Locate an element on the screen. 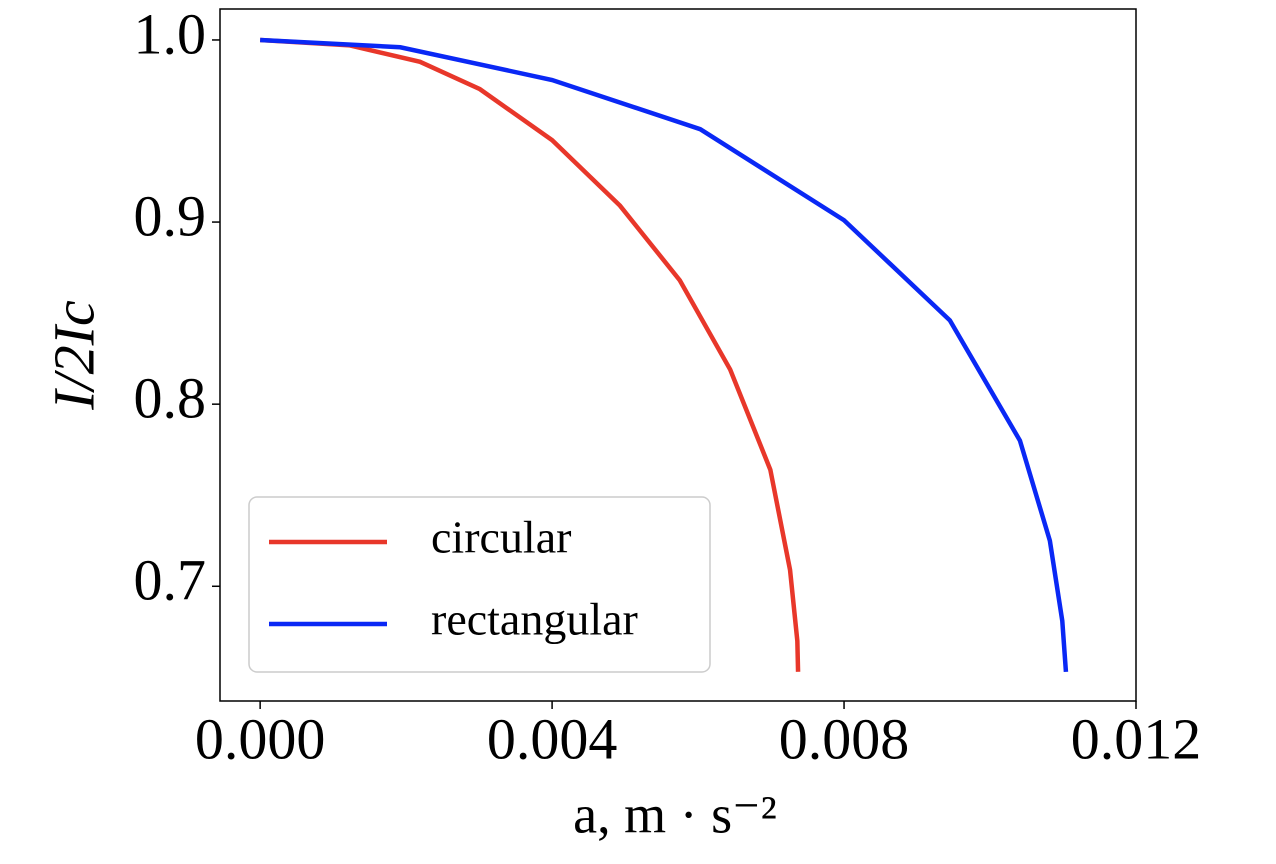 This screenshot has width=1276, height=864. legend-label: circular is located at coordinates (501, 537).